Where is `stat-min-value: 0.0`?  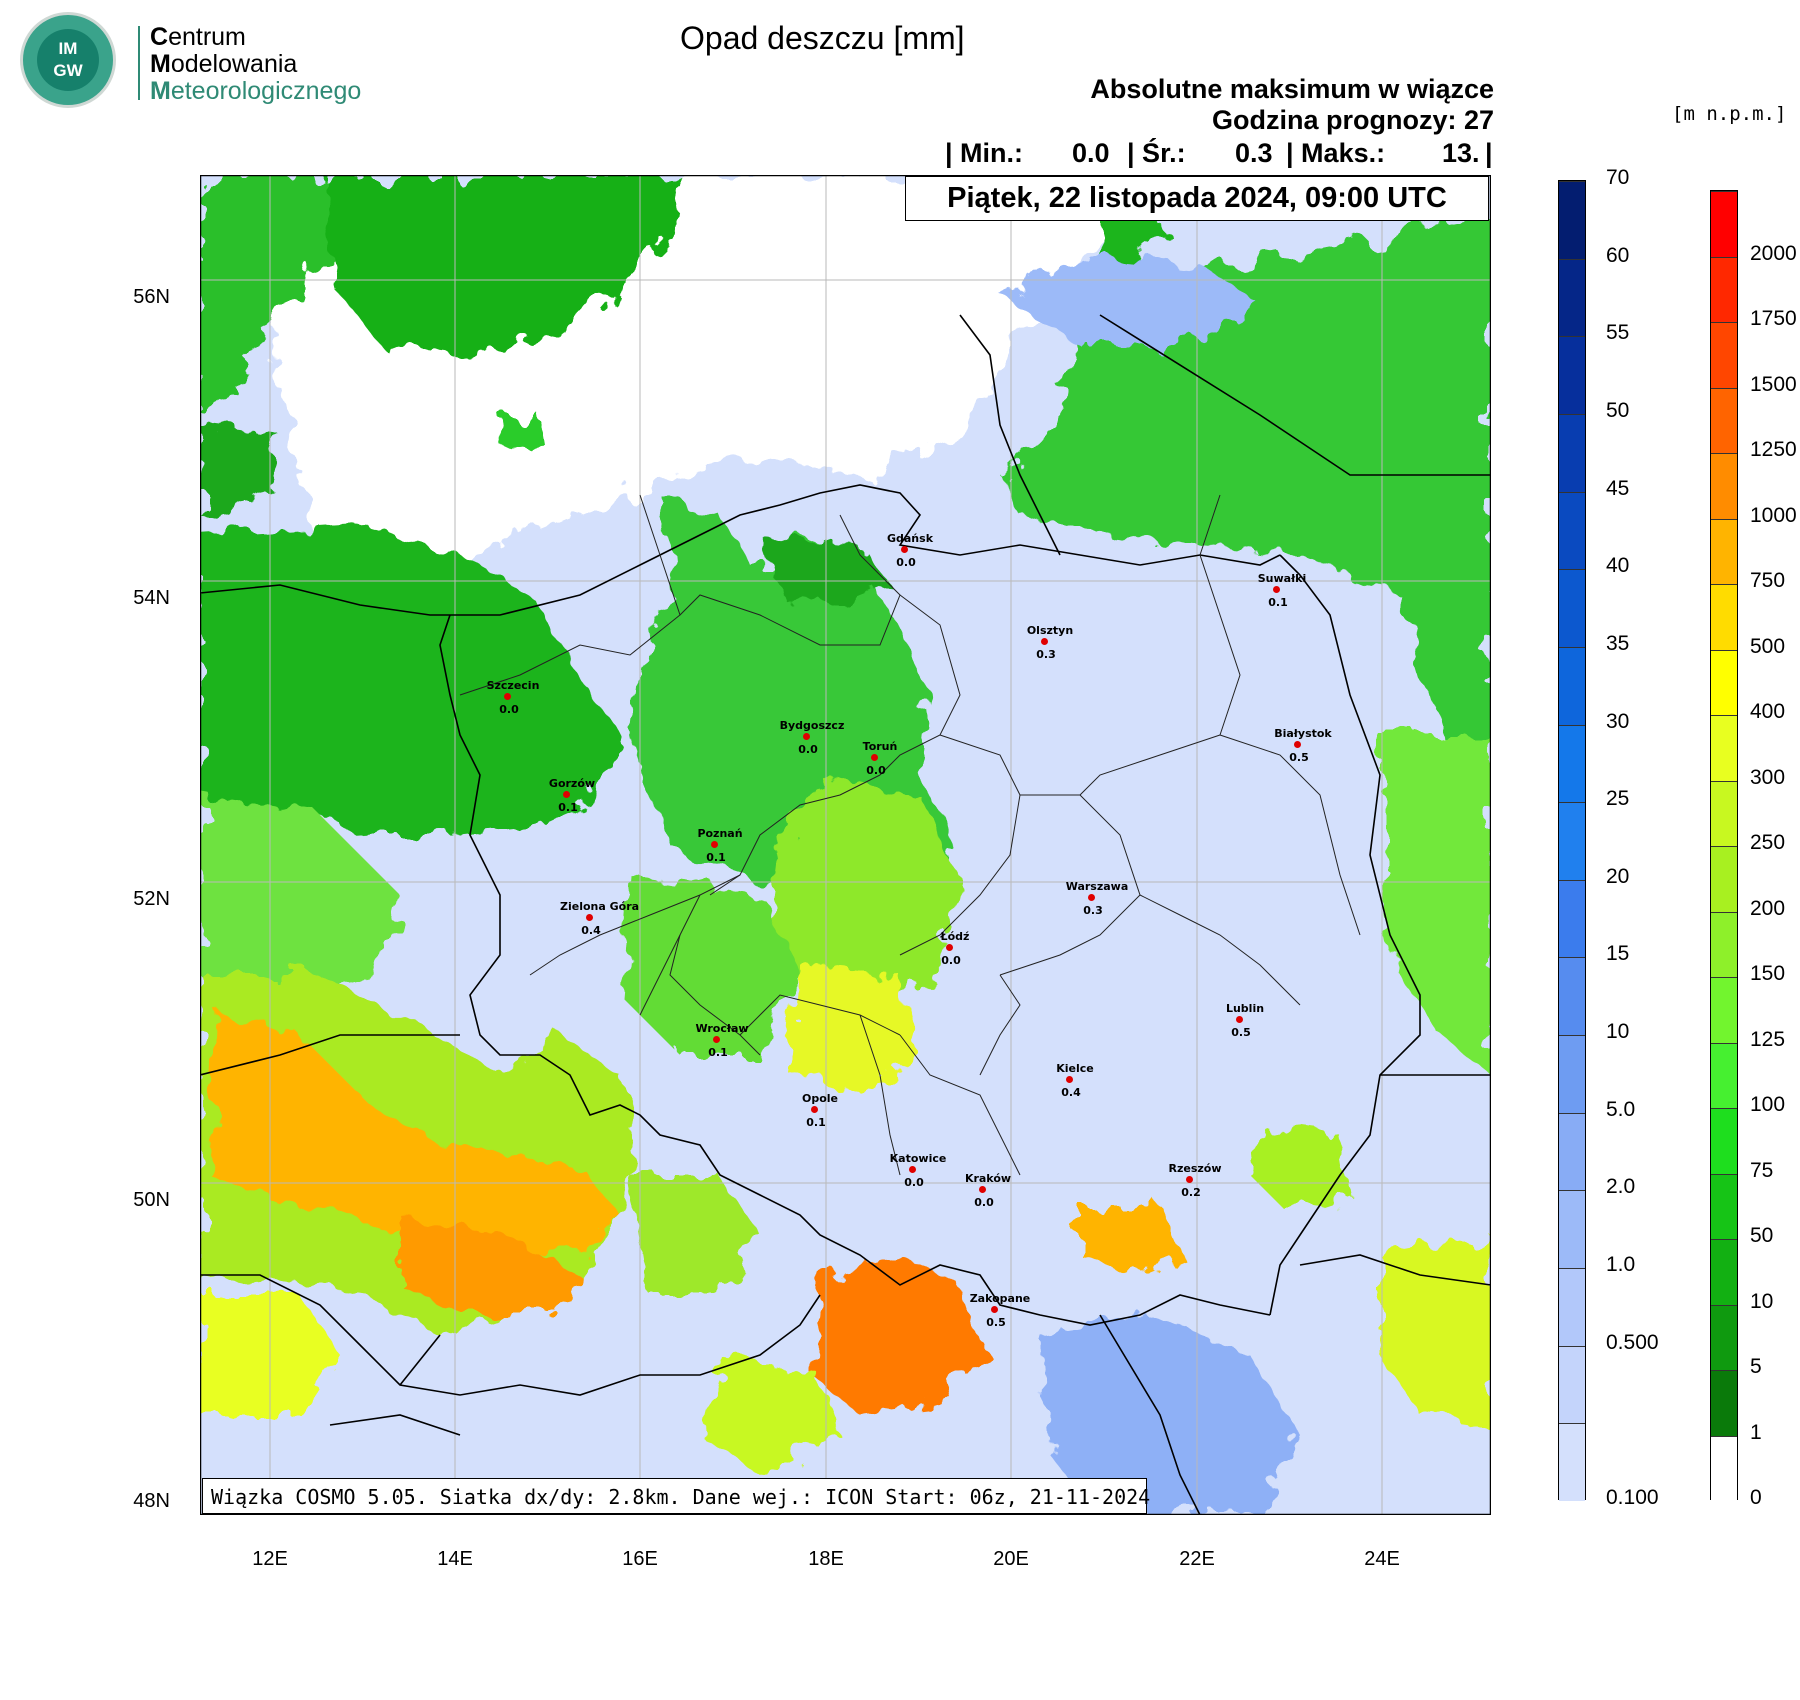 stat-min-value: 0.0 is located at coordinates (1091, 153).